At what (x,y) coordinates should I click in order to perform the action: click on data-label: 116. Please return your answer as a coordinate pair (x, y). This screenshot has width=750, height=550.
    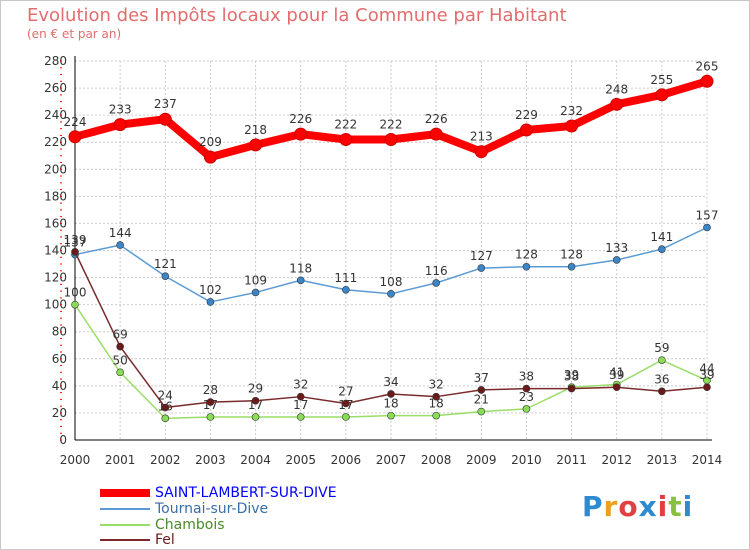
    Looking at the image, I should click on (436, 271).